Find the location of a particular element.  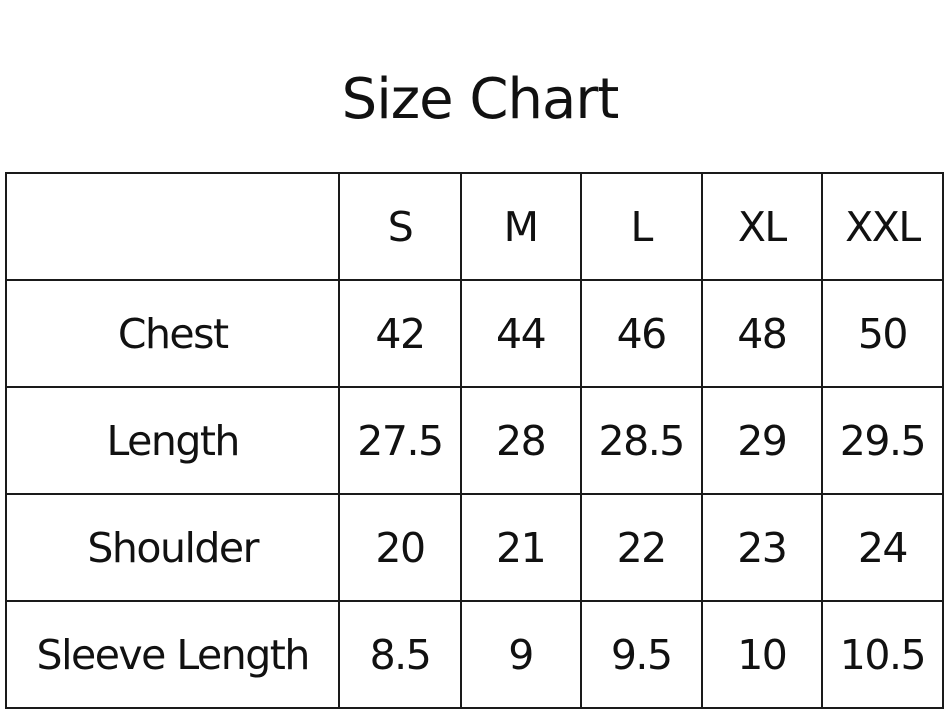

table-cell: 8.5 is located at coordinates (400, 654).